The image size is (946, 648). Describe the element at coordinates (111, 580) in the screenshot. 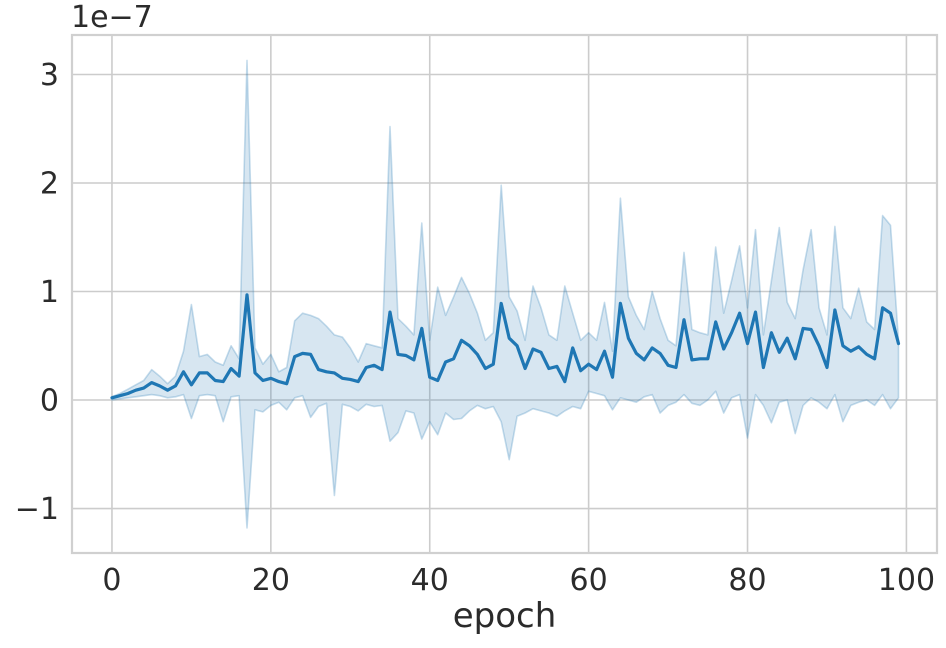

I see `x-tick-label: 0` at that location.